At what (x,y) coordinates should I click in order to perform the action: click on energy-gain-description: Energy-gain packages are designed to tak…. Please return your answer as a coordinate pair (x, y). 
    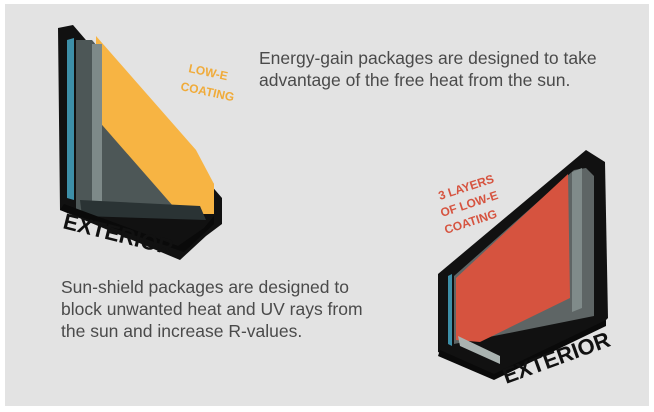
    Looking at the image, I should click on (431, 69).